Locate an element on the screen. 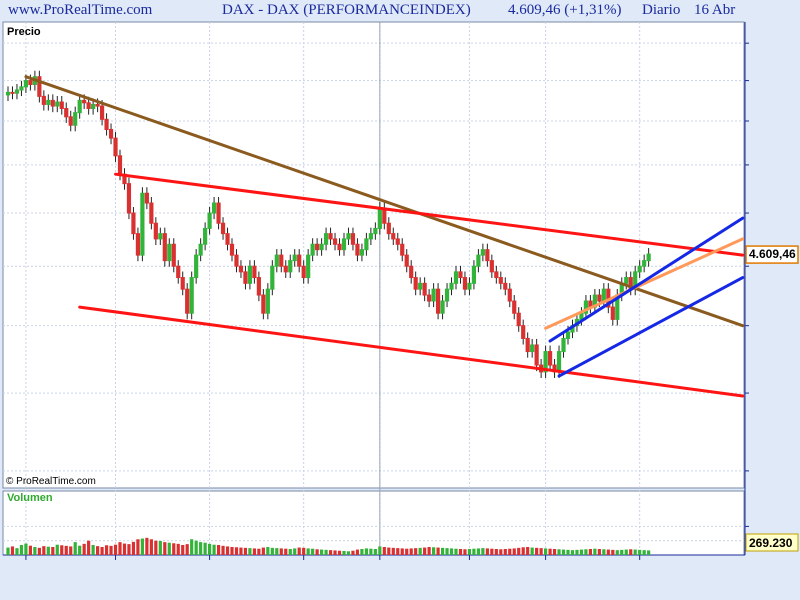 This screenshot has height=600, width=800. copyright-label: © ProRealTime.com is located at coordinates (51, 481).